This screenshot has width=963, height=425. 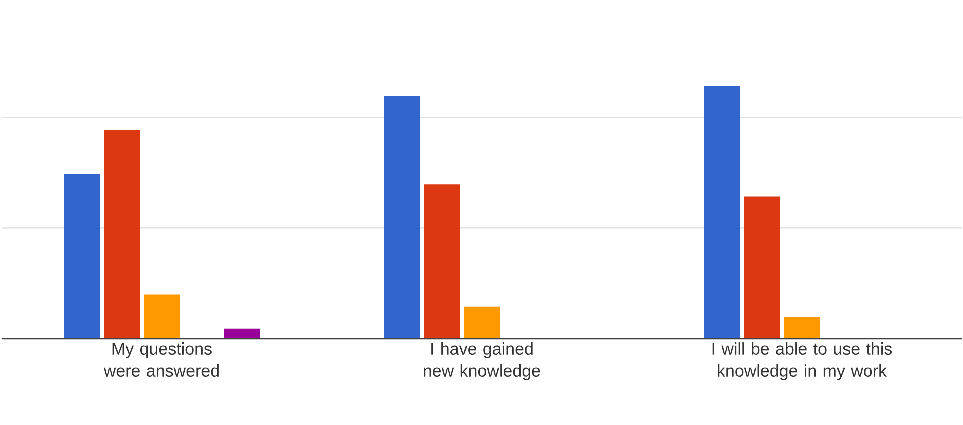 I want to click on x-tick-label: I will be able to use this knowledge in my work, so click(x=802, y=361).